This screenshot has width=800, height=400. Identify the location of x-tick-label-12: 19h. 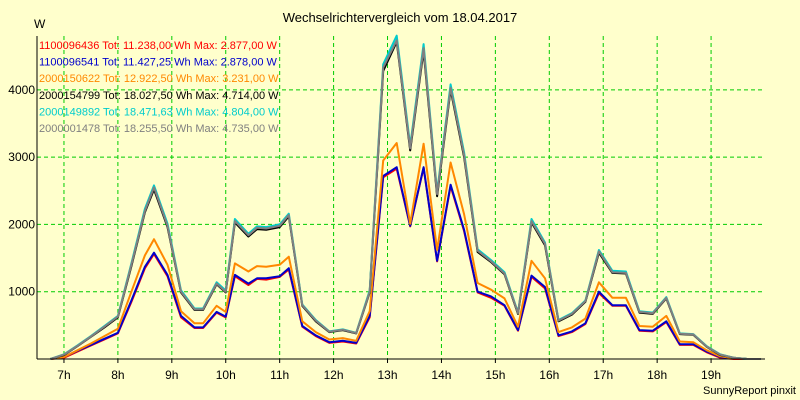
(711, 375).